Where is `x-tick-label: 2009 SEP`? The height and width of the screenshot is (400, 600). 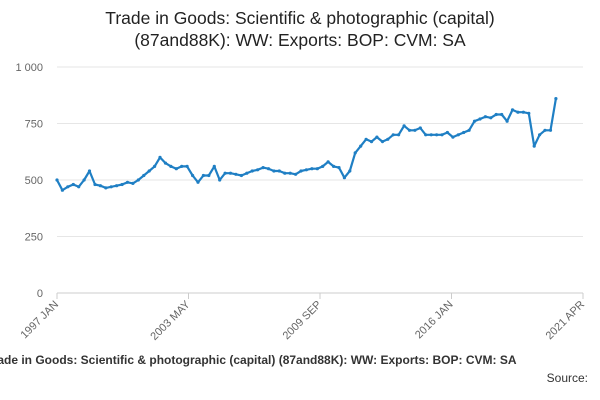
x-tick-label: 2009 SEP is located at coordinates (303, 321).